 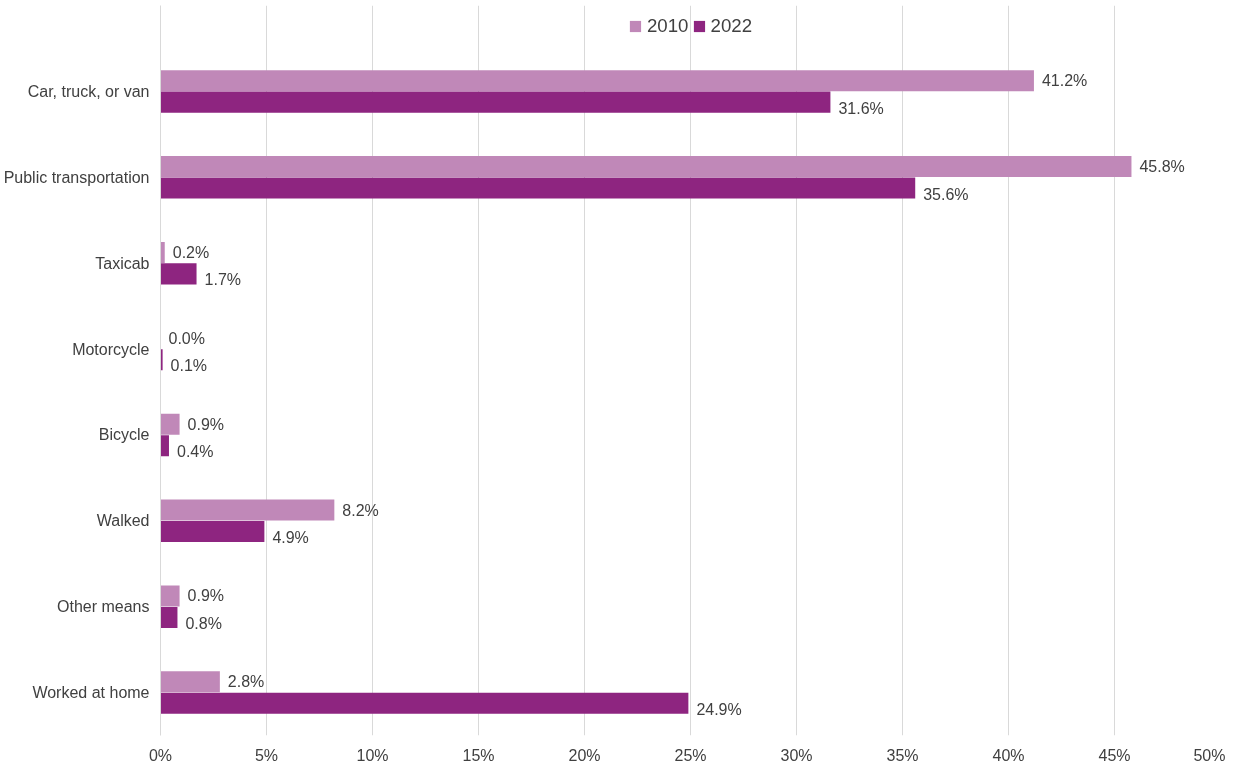 I want to click on legend-label: 2022, so click(x=731, y=26).